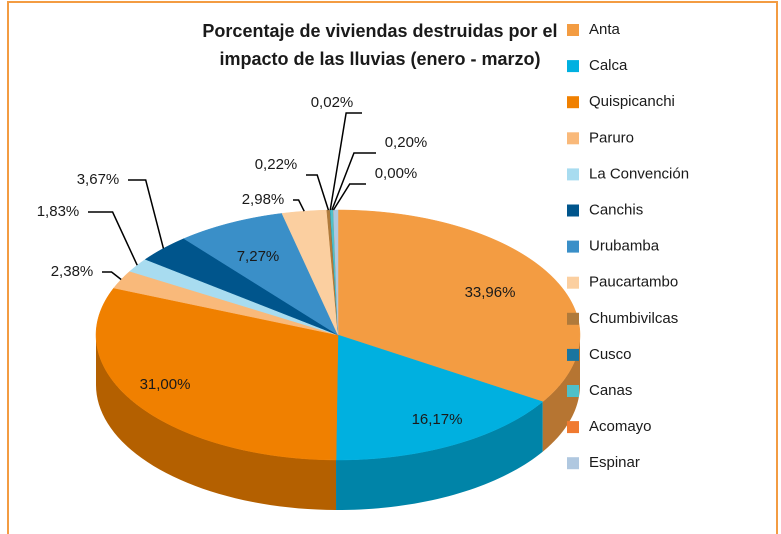 Image resolution: width=781 pixels, height=534 pixels. What do you see at coordinates (72, 271) in the screenshot?
I see `data-label: 2,38%` at bounding box center [72, 271].